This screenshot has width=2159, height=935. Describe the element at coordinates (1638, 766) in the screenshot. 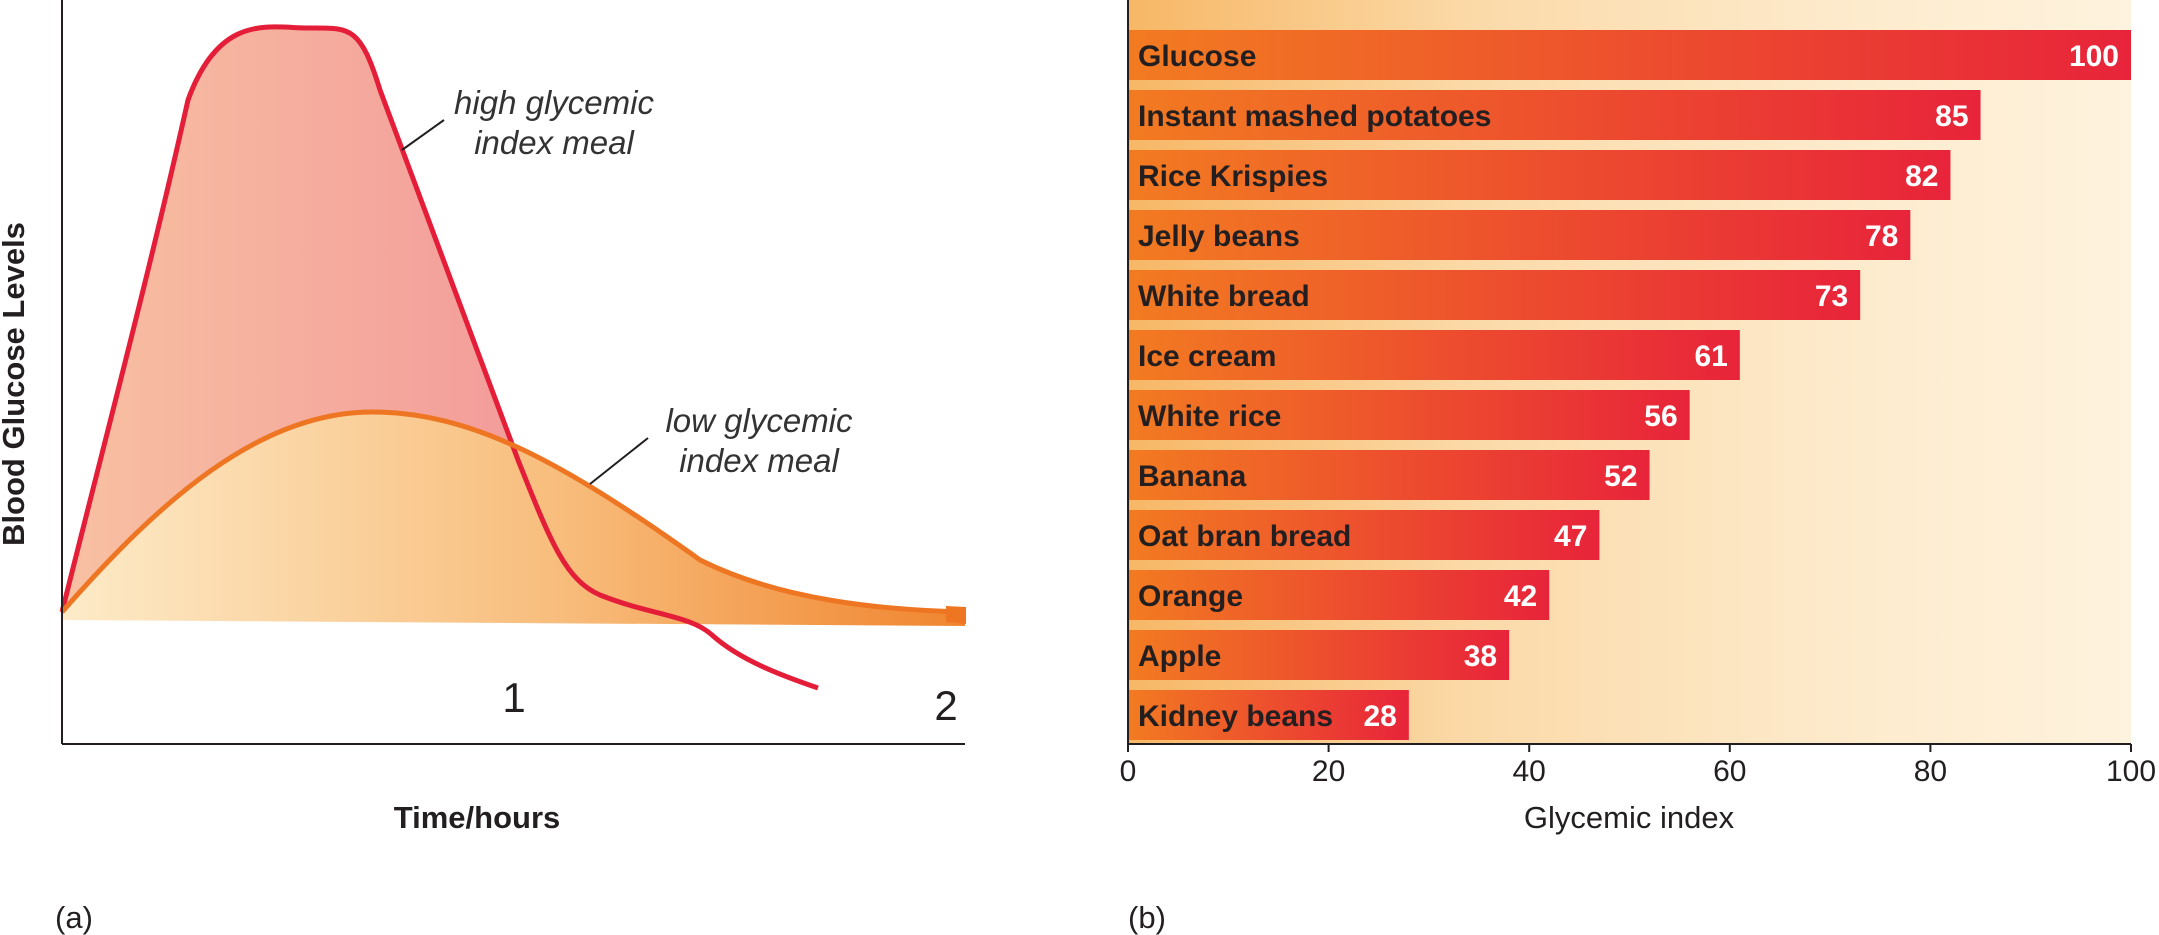

I see `x-tick-group: 0 20 40 60 80 100` at that location.